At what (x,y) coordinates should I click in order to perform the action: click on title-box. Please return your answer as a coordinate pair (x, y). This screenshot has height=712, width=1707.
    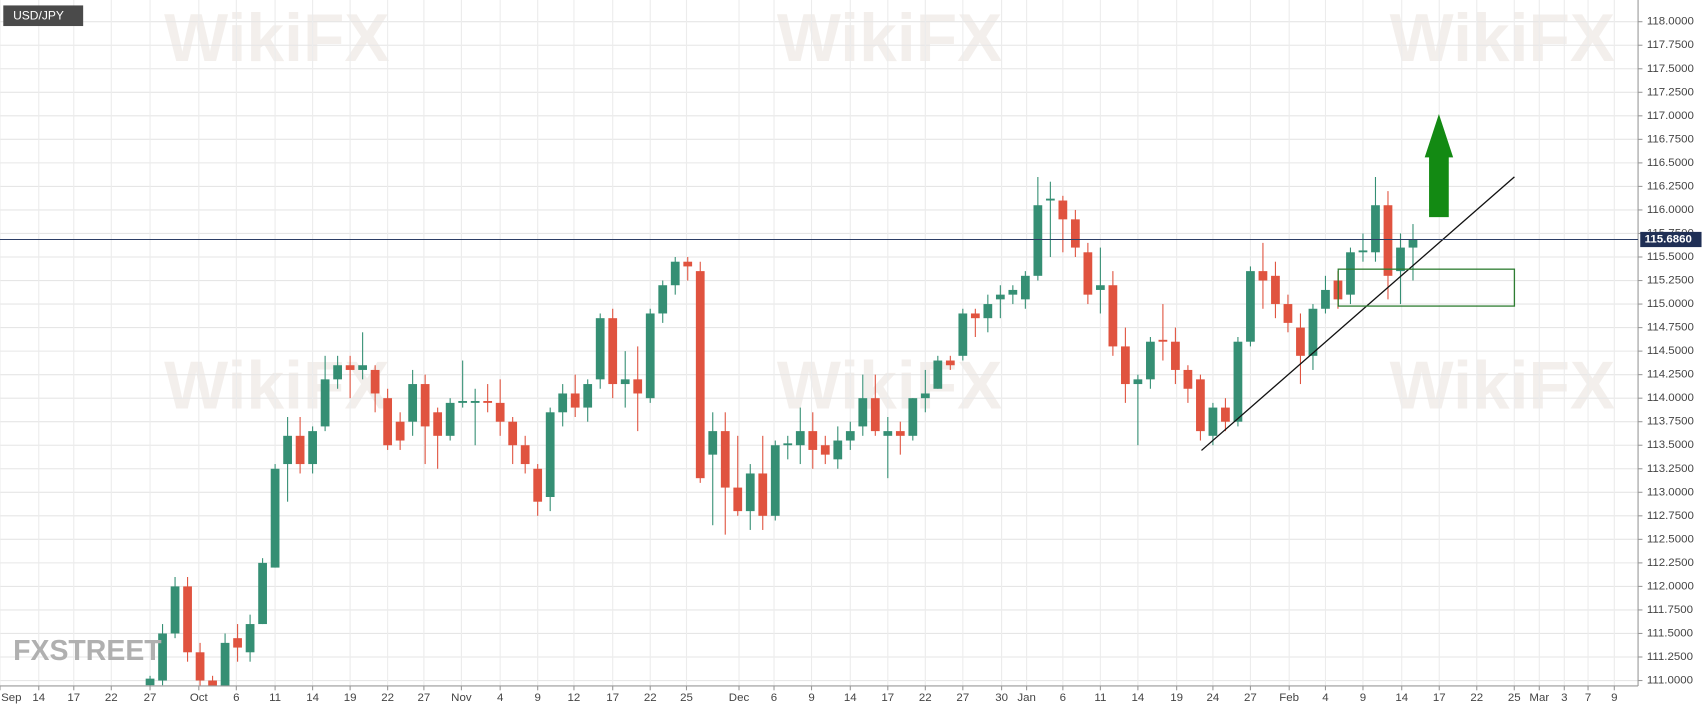
    Looking at the image, I should click on (43, 16).